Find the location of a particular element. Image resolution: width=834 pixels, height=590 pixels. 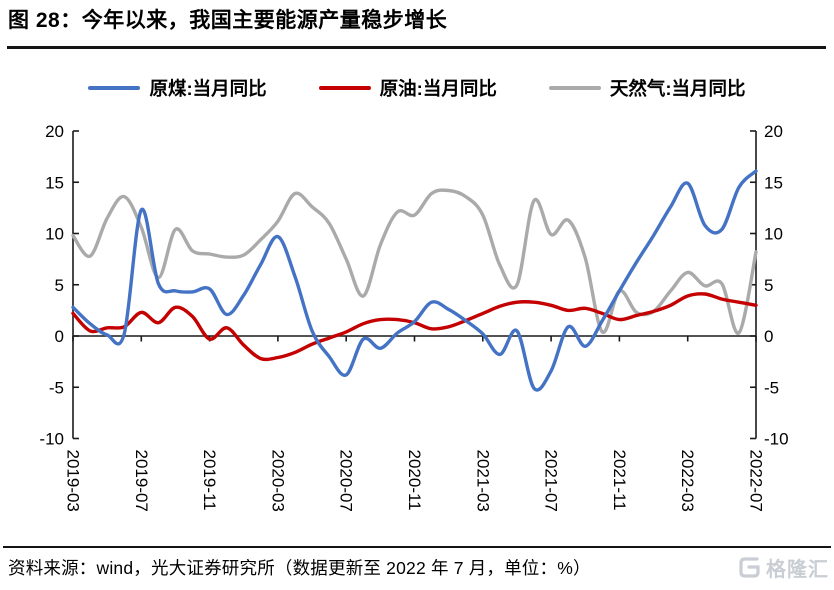

x-tick-label: 2022-03 is located at coordinates (687, 481).